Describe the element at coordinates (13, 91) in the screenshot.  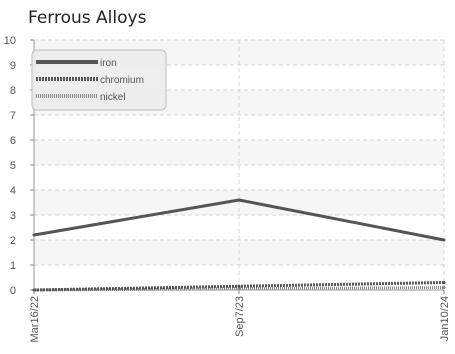
I see `y-tick-label: 8` at that location.